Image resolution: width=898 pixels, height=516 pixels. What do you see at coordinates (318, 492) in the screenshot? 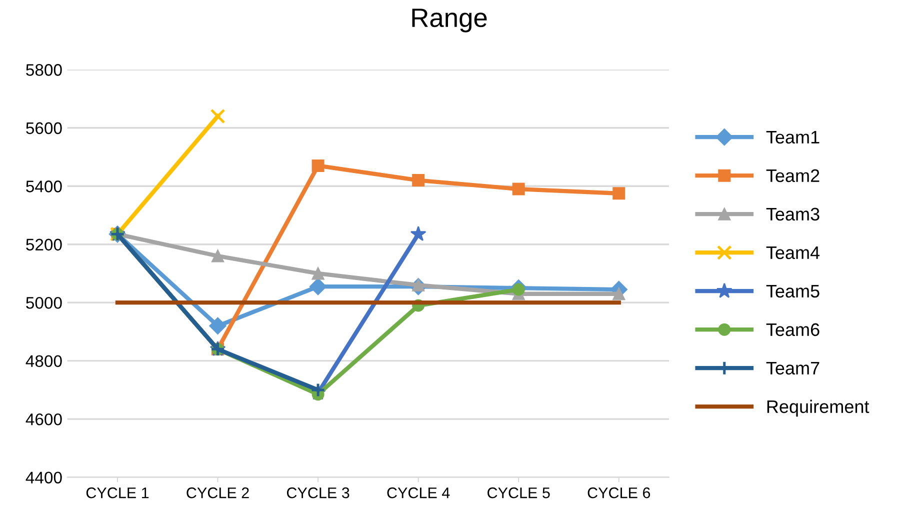
I see `x-tick-label: CYCLE 3` at bounding box center [318, 492].